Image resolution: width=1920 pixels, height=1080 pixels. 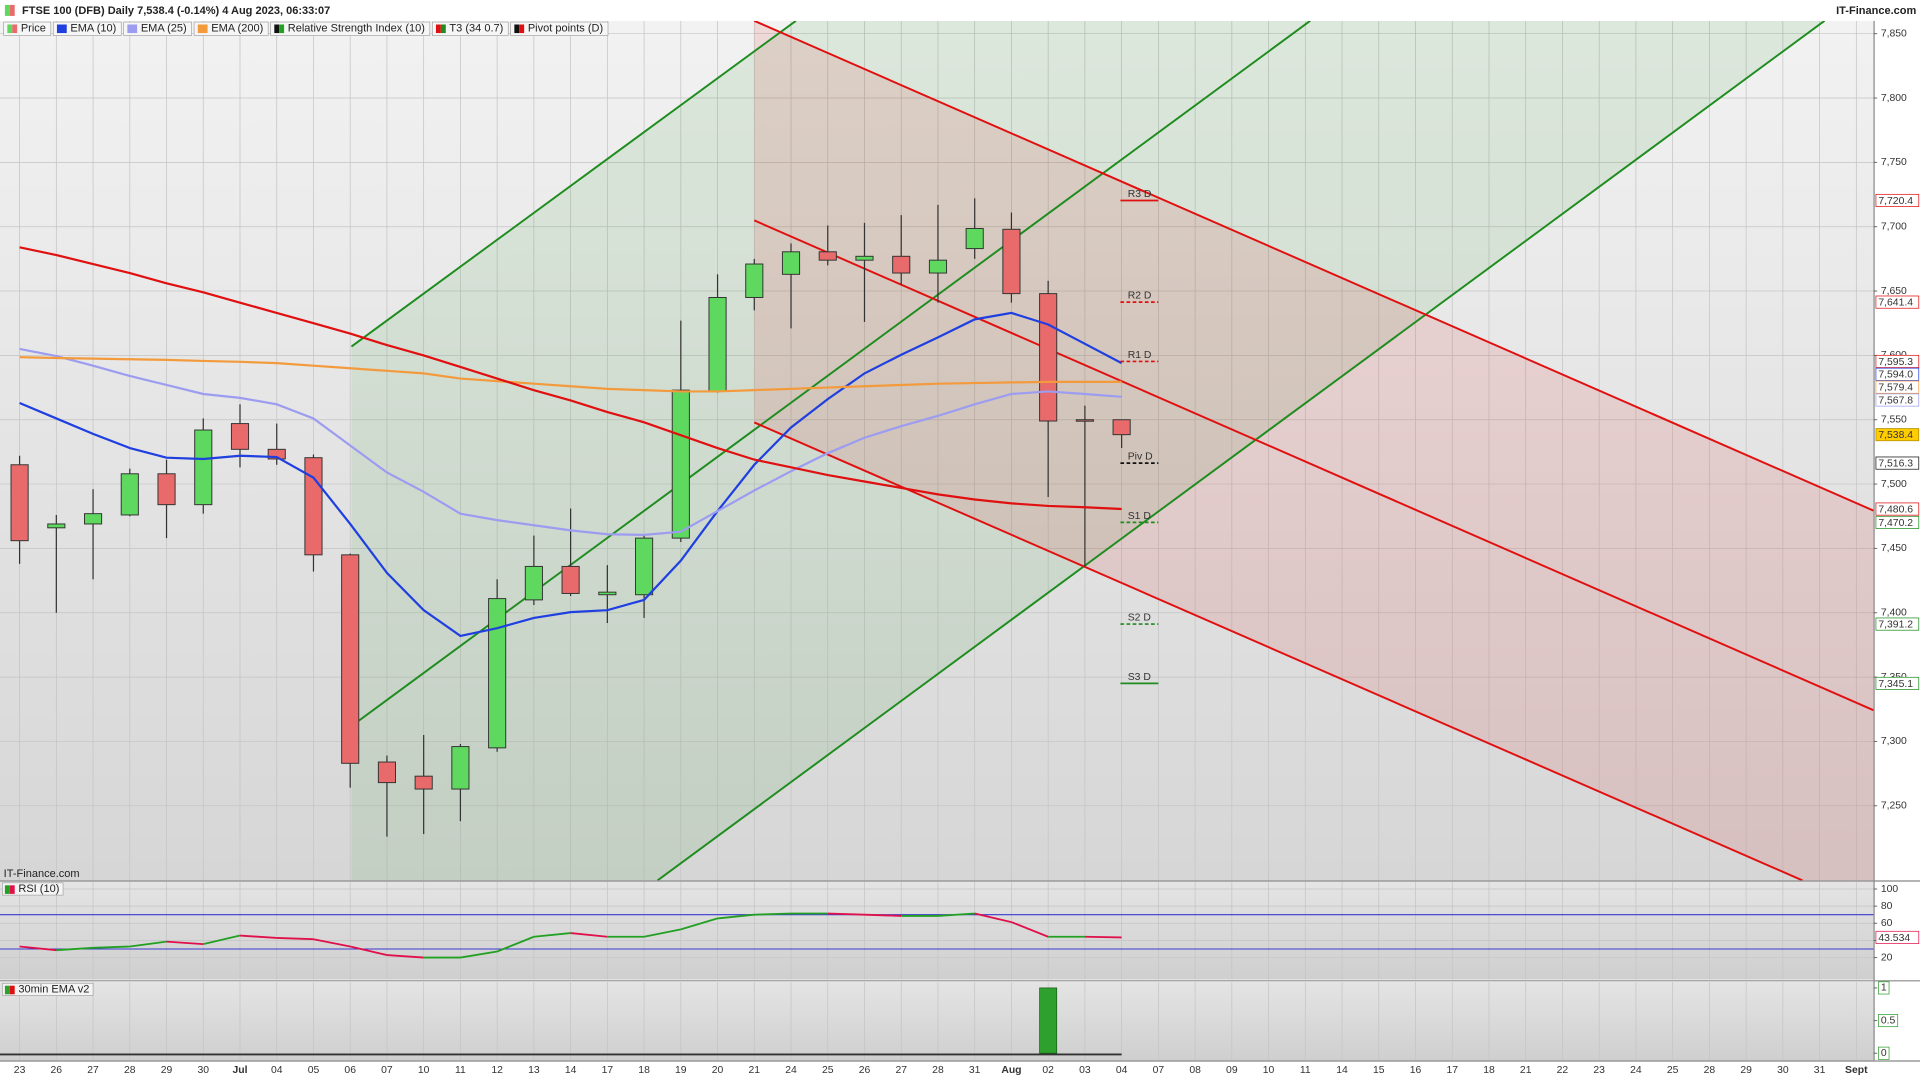 I want to click on x-tick-label: 31, so click(x=975, y=1070).